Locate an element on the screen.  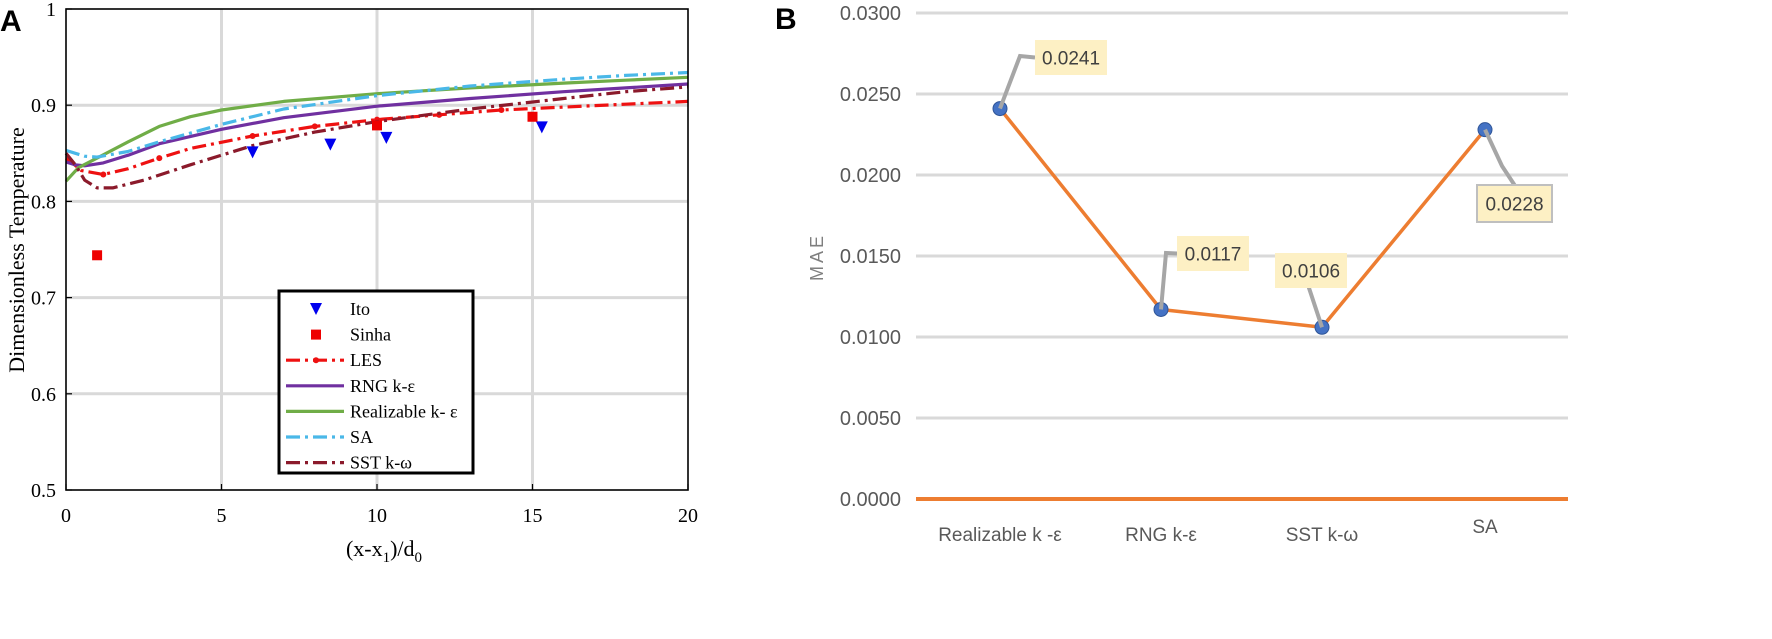
data-label: 0.0241 is located at coordinates (1071, 59).